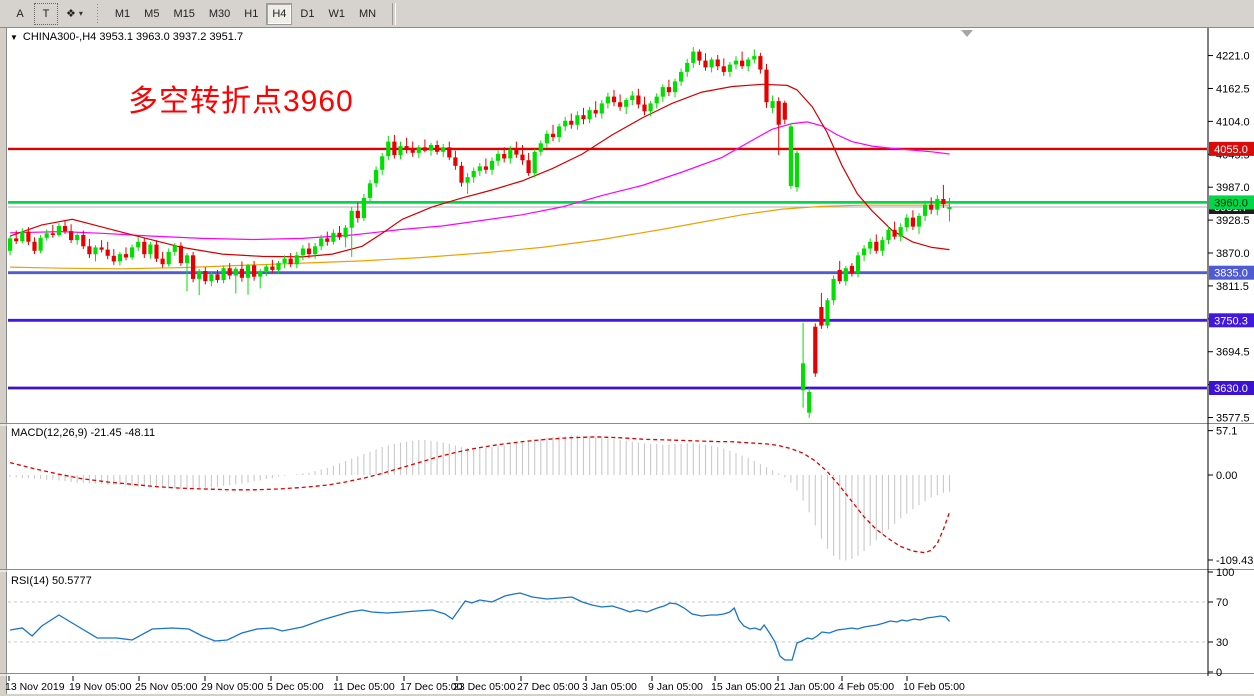 Image resolution: width=1254 pixels, height=696 pixels. What do you see at coordinates (122, 13) in the screenshot?
I see `timeframe-m1-button: M1` at bounding box center [122, 13].